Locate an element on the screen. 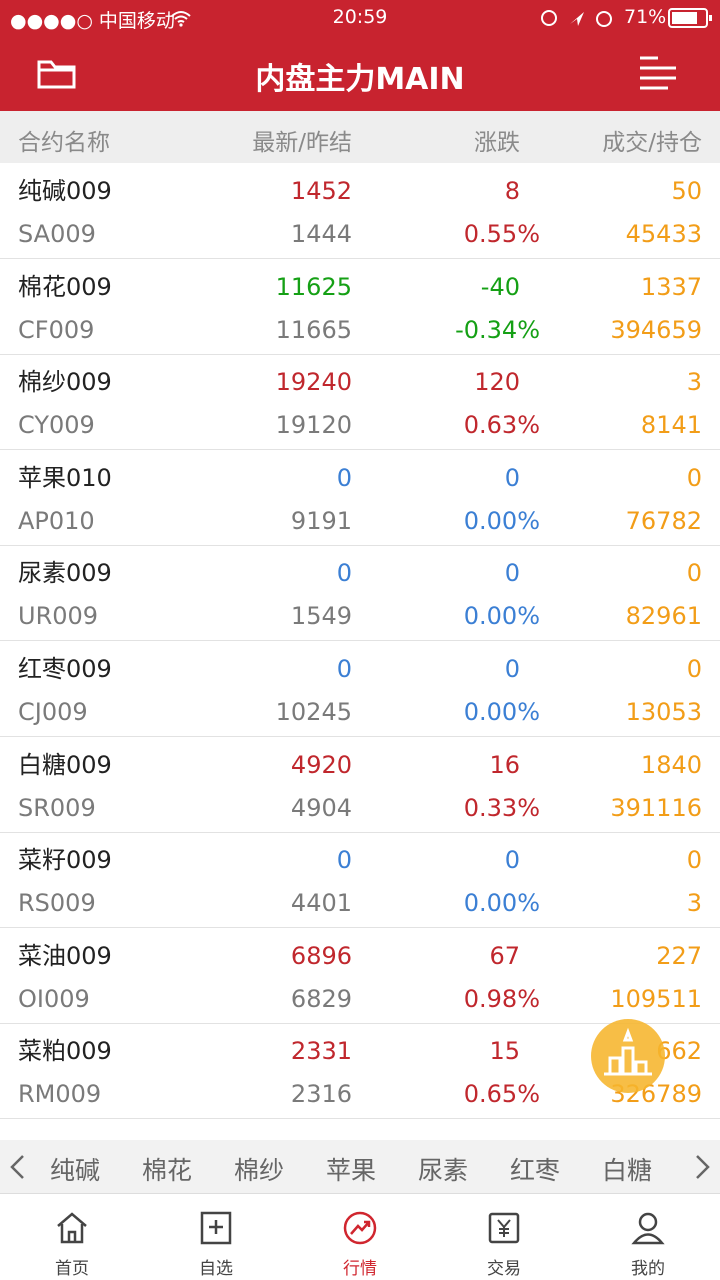  change: 120 is located at coordinates (497, 382).